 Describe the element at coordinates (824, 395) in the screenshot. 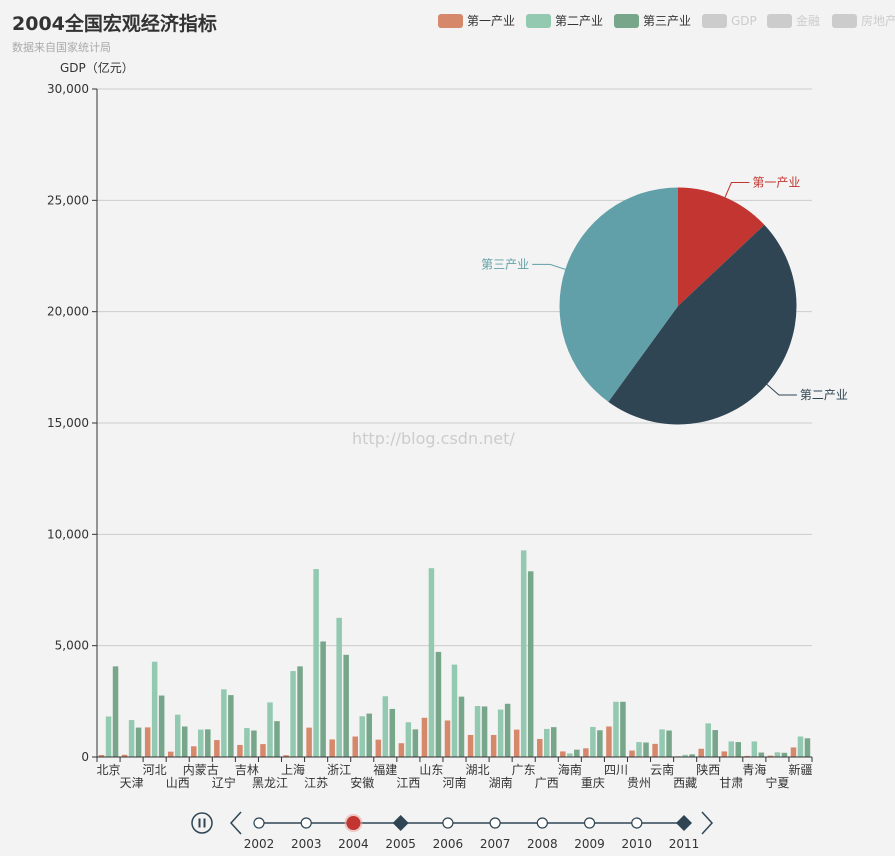

I see `pie-label: 第二产业` at that location.